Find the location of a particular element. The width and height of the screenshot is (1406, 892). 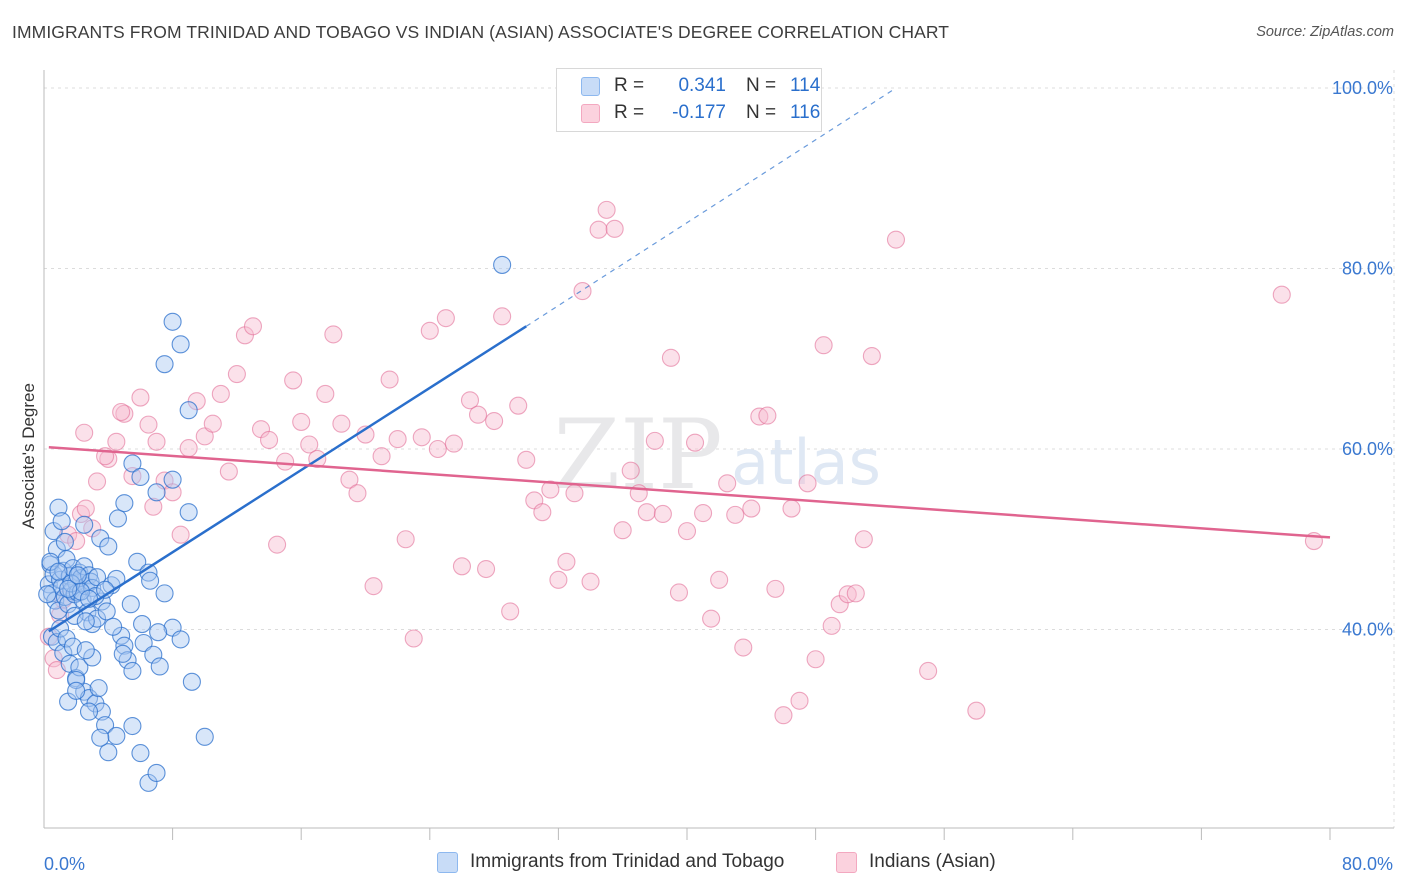

x-tick-label-max: 80.0% is located at coordinates (1367, 864).